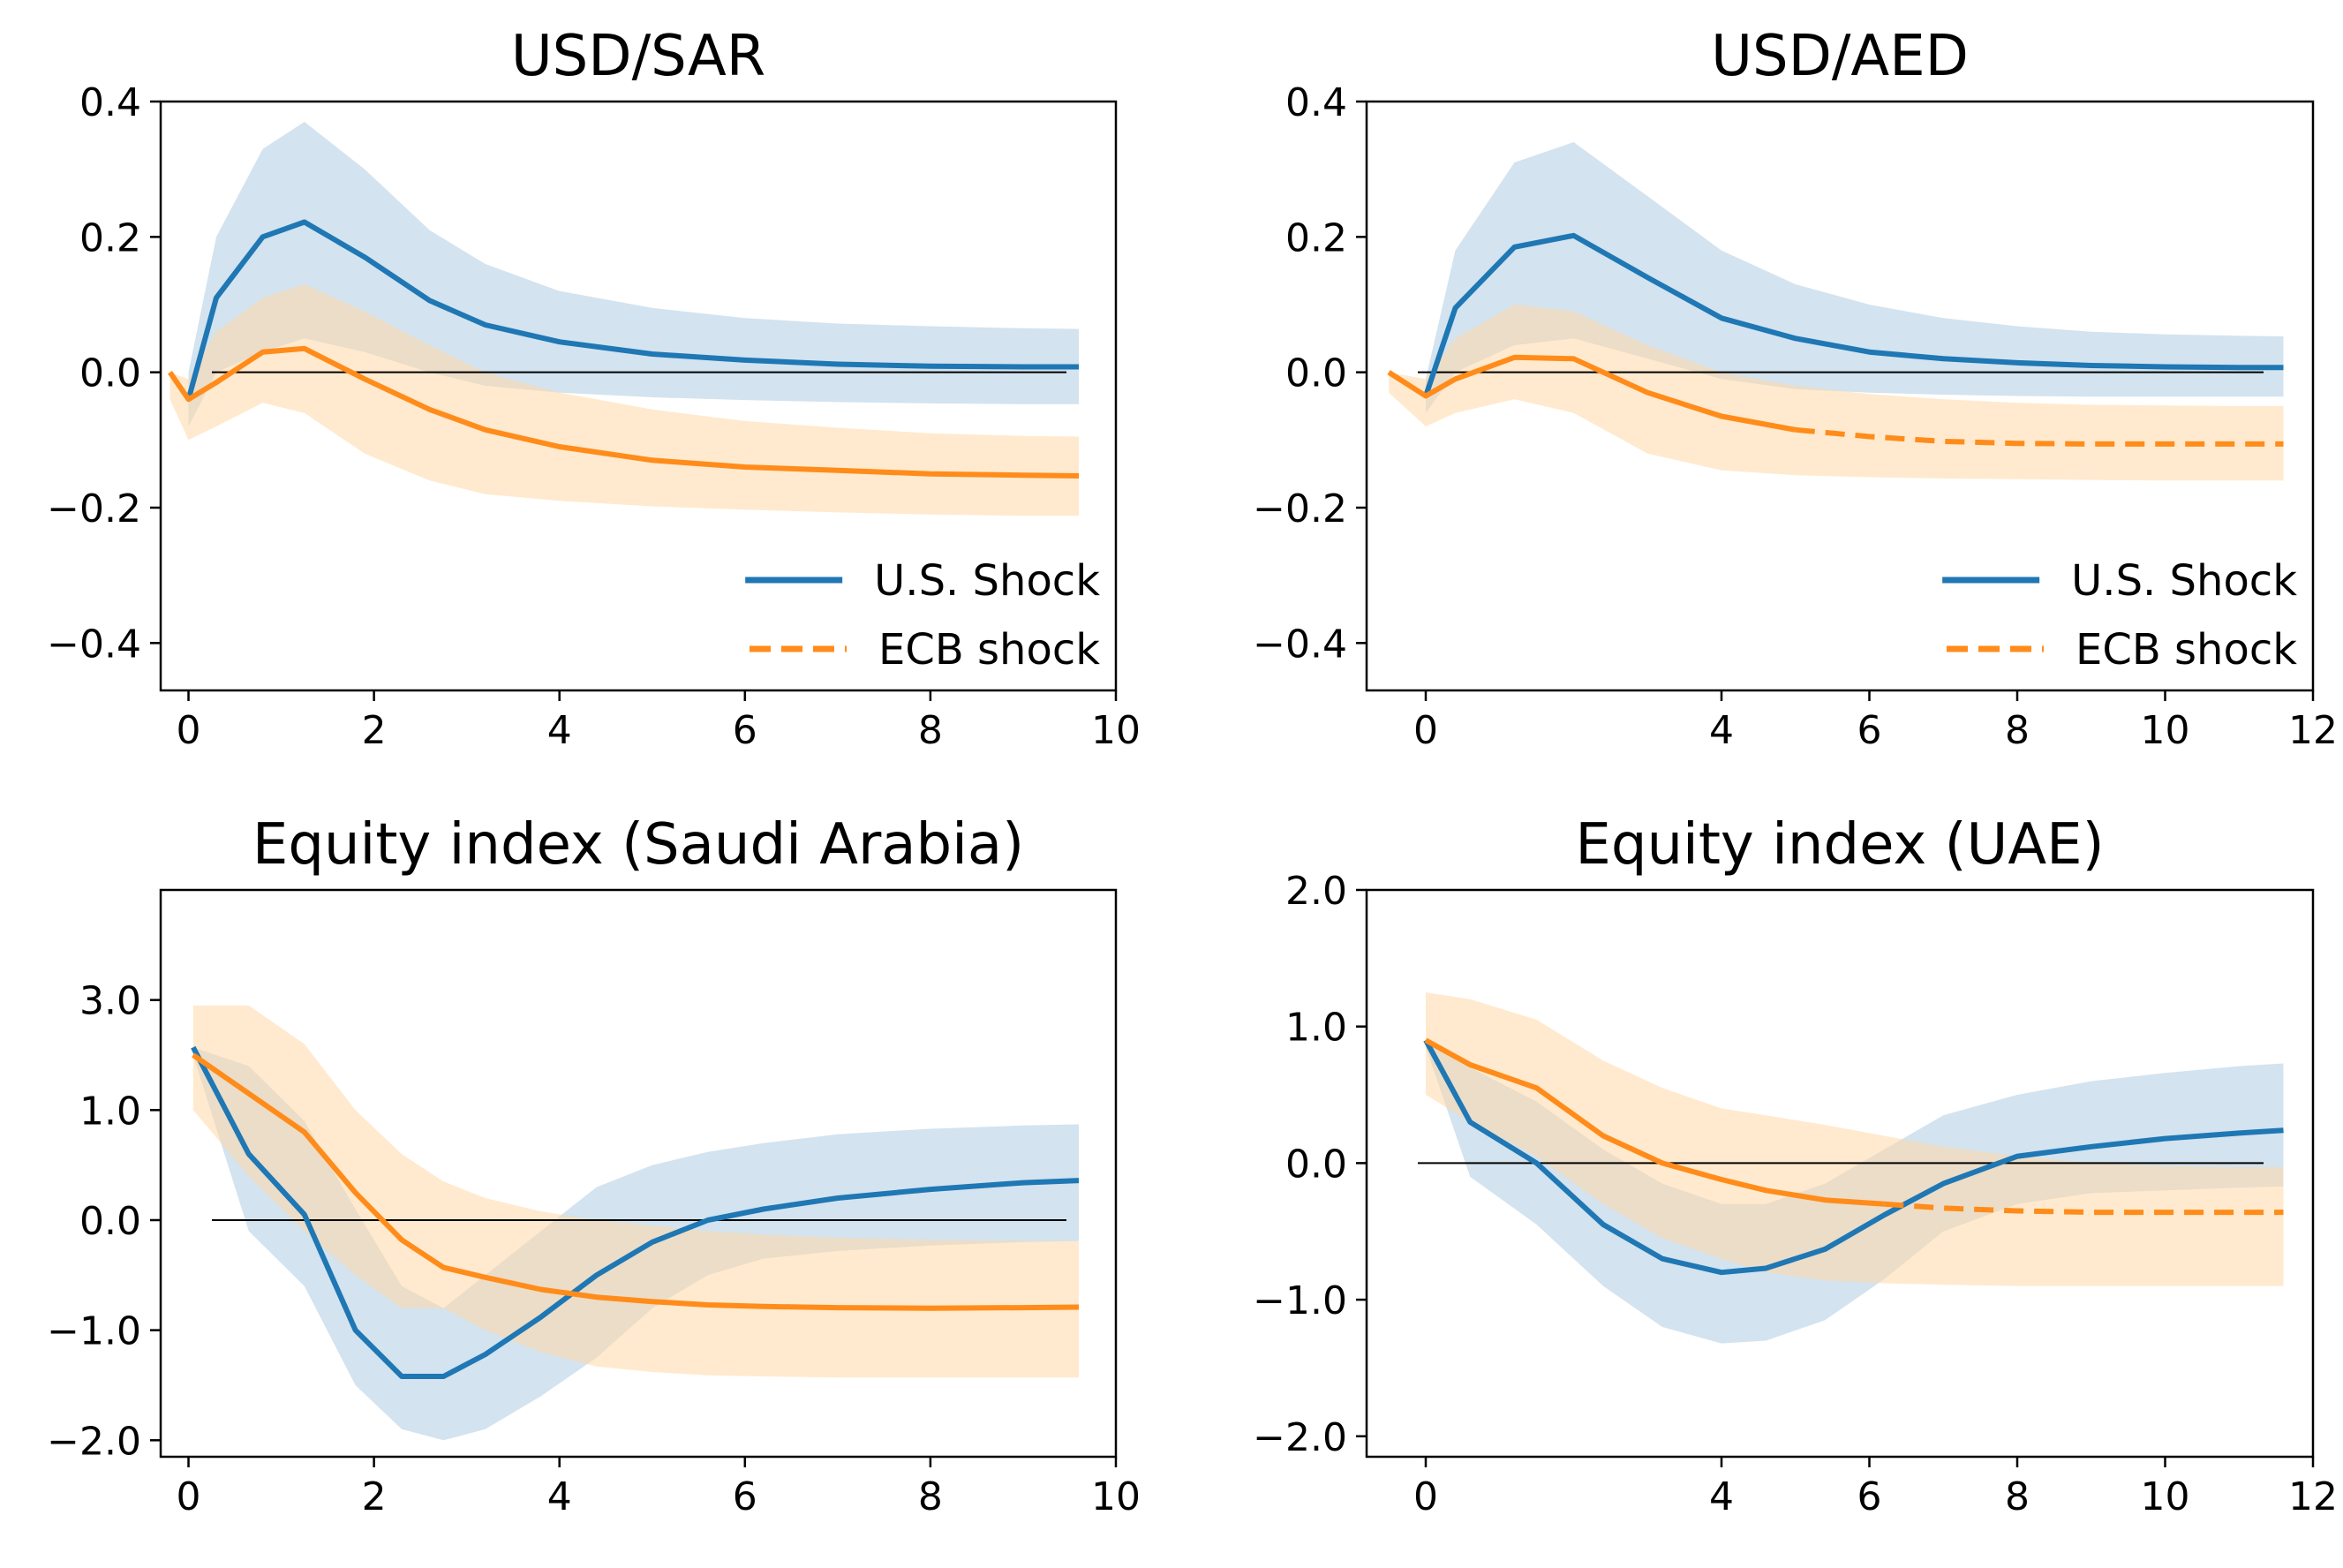  Describe the element at coordinates (1839, 845) in the screenshot. I see `panel-title: Equity index (UAE)` at that location.